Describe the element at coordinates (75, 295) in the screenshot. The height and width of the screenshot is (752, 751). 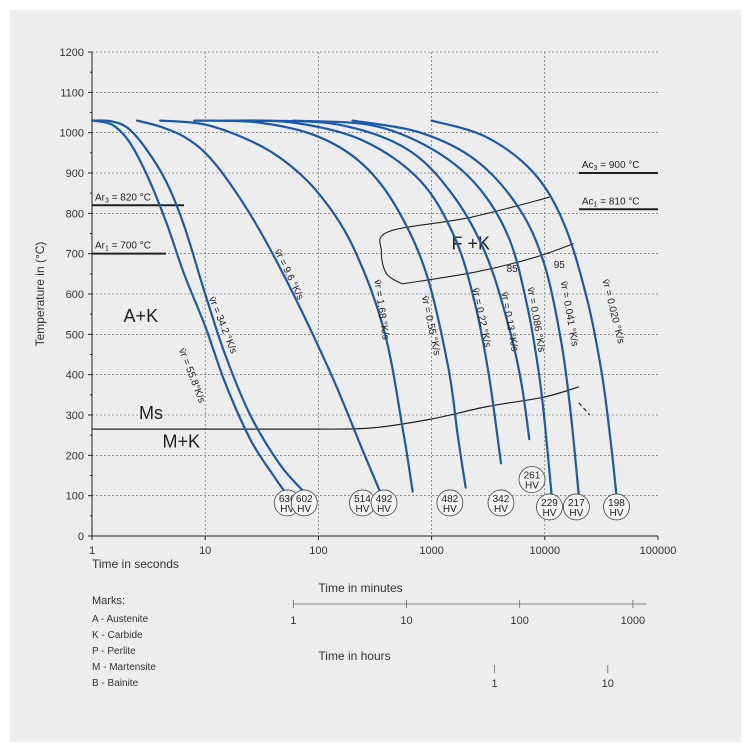
I see `y-tick-label: 600` at that location.